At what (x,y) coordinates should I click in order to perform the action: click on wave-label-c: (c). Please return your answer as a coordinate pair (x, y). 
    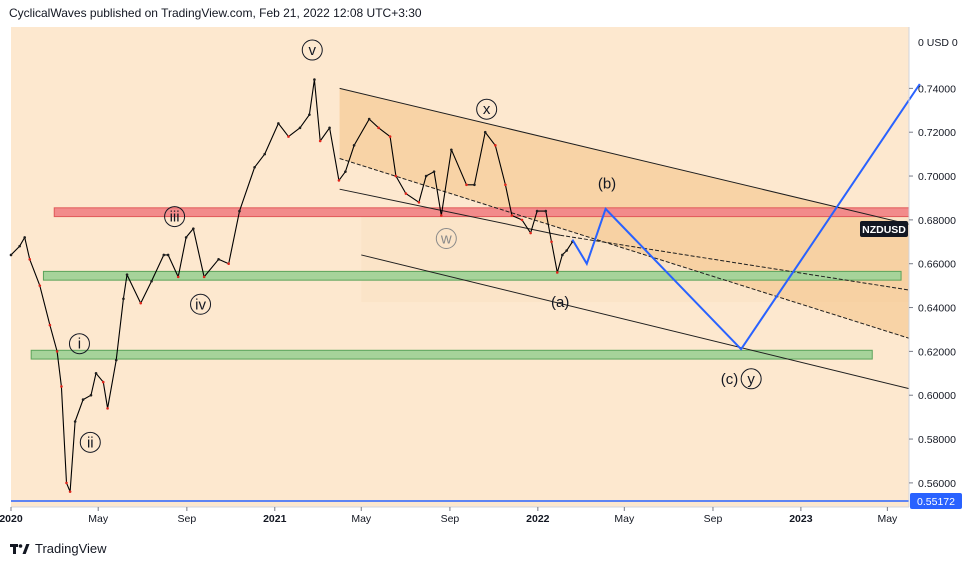
    Looking at the image, I should click on (730, 379).